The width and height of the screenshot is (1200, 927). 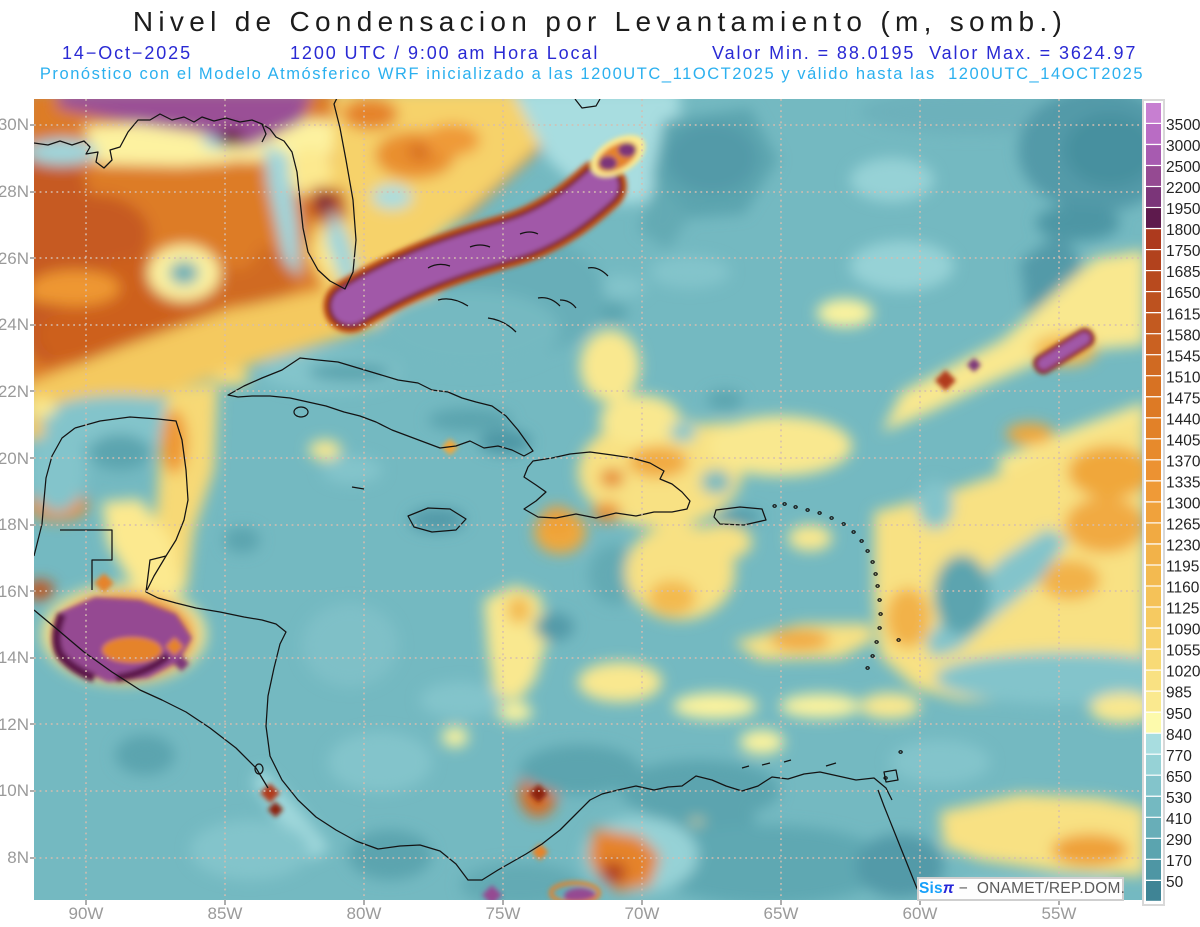 I want to click on svg-text: 1055, so click(x=1183, y=651).